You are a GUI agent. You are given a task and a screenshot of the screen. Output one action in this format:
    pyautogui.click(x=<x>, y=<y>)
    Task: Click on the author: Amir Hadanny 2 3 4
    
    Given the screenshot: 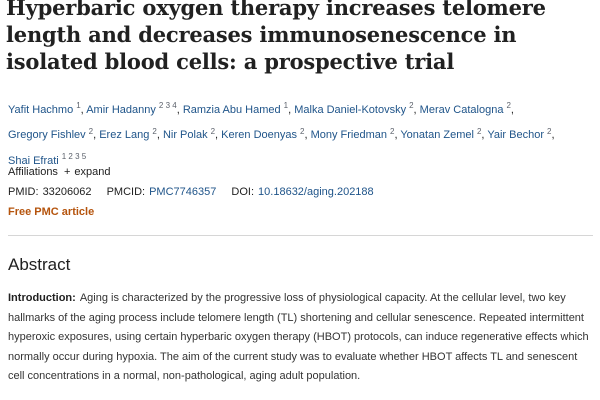 What is the action you would take?
    pyautogui.click(x=133, y=108)
    